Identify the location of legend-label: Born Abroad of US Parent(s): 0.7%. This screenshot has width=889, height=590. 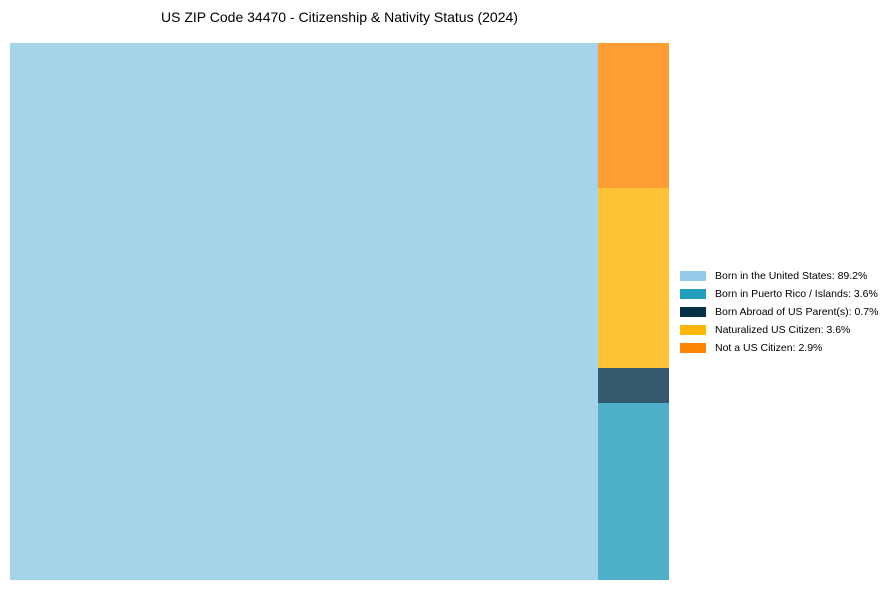
(797, 312).